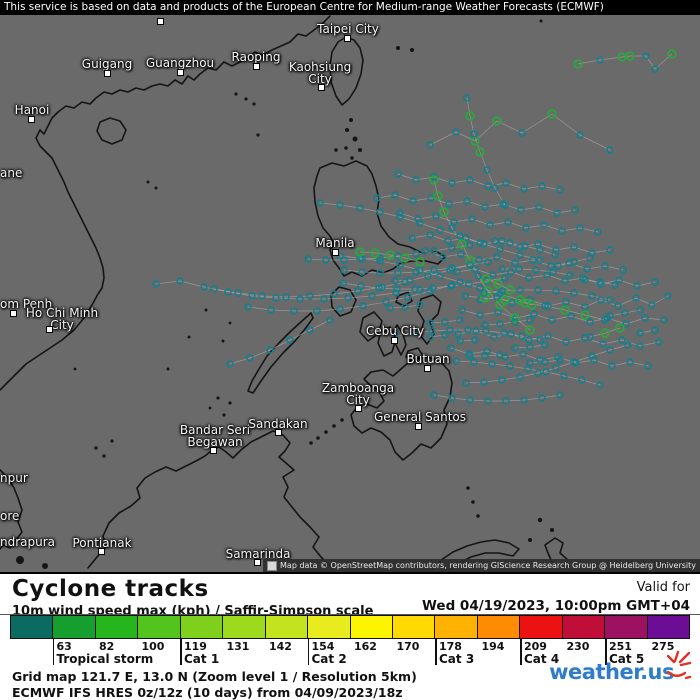 Image resolution: width=700 pixels, height=700 pixels. Describe the element at coordinates (272, 565) in the screenshot. I see `osm-logo-icon` at that location.